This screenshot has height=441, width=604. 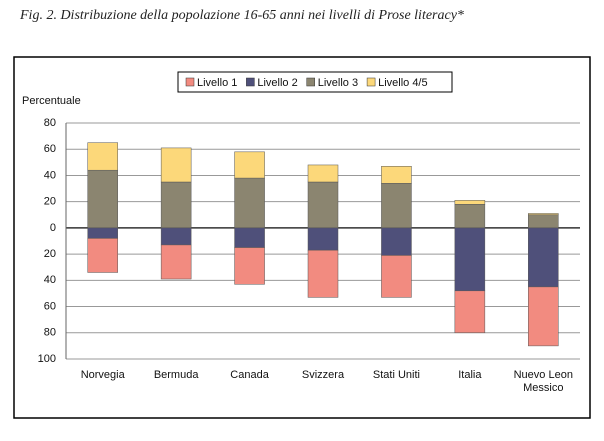 What do you see at coordinates (102, 375) in the screenshot?
I see `x-tick-label: Norvegia` at bounding box center [102, 375].